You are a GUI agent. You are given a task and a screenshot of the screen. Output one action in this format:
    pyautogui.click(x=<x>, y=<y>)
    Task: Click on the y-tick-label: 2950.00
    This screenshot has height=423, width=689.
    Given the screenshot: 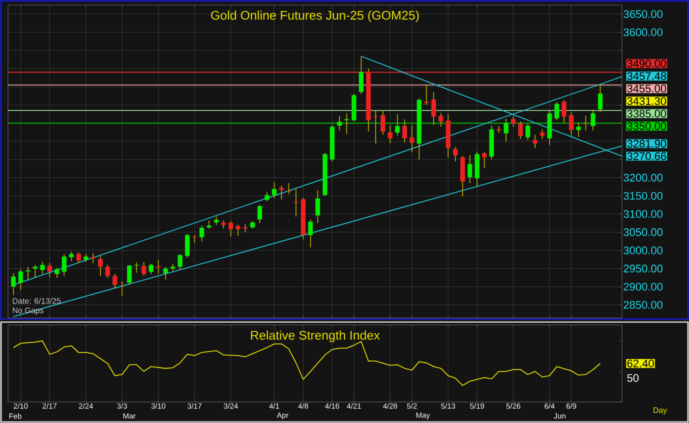 What is the action you would take?
    pyautogui.click(x=643, y=268)
    